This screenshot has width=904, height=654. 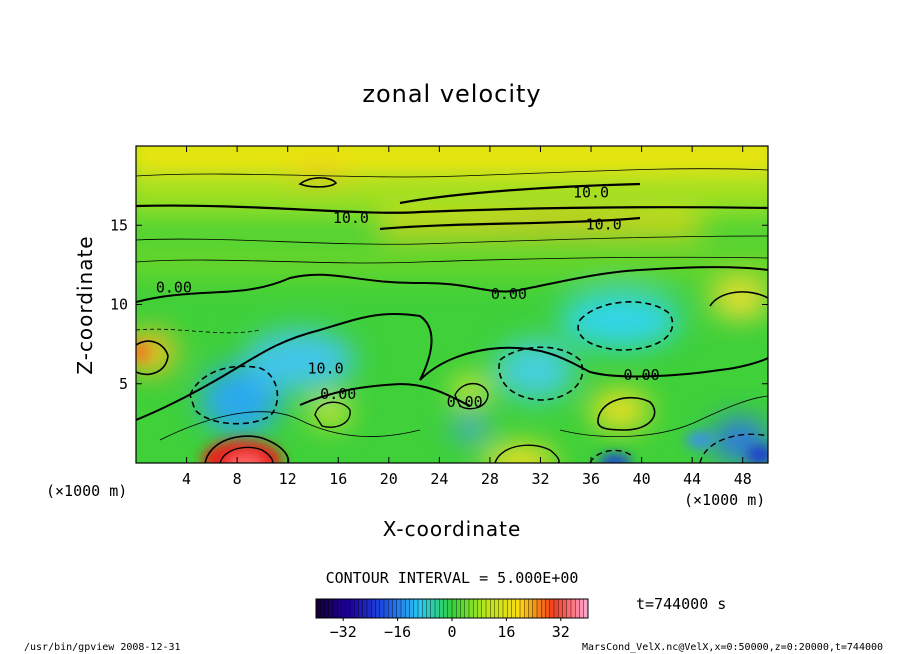 What do you see at coordinates (452, 578) in the screenshot?
I see `contour-interval-label: CONTOUR INTERVAL = 5.000E+00` at bounding box center [452, 578].